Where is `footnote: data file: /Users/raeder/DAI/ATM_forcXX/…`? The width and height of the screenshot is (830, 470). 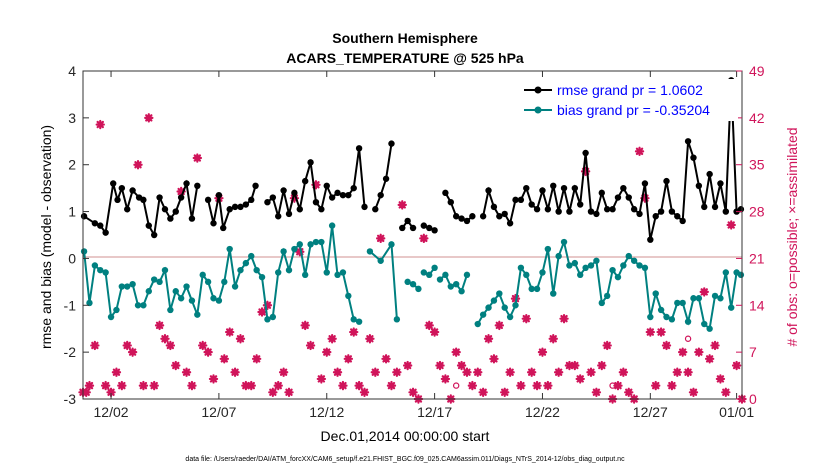
footnote: data file: /Users/raeder/DAI/ATM_forcXX/… is located at coordinates (405, 459).